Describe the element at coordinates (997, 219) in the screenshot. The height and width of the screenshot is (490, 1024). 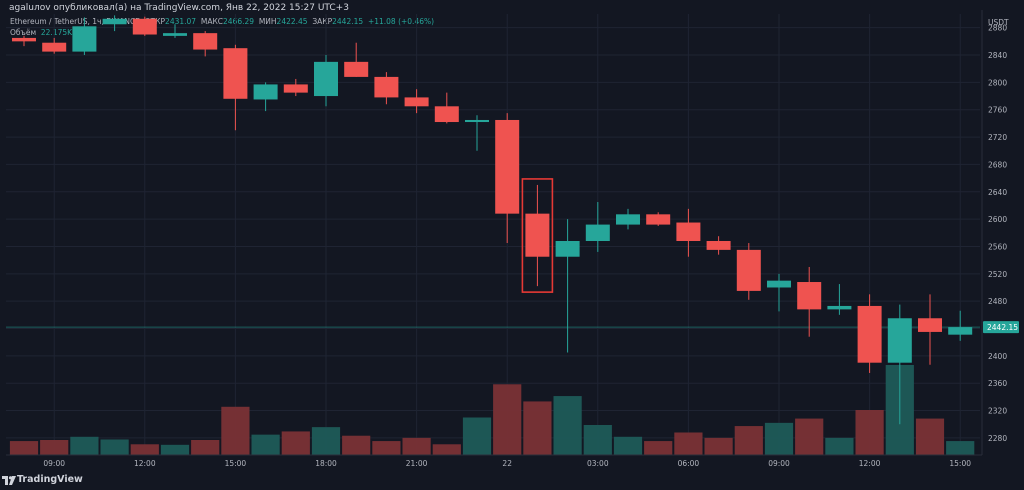
I see `y-tick-label: 2600` at that location.